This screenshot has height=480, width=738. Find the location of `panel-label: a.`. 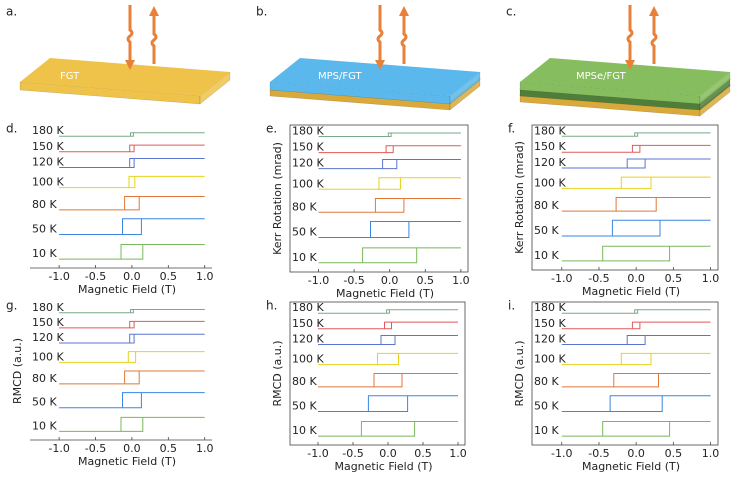

panel-label: a. is located at coordinates (11, 12).